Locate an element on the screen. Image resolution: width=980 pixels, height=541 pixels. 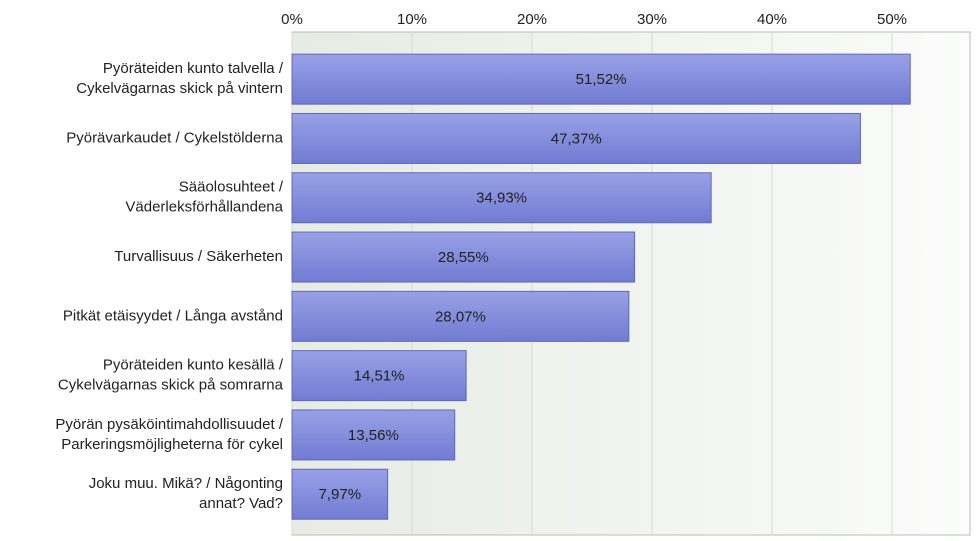
value-label: 28,07% is located at coordinates (460, 316).